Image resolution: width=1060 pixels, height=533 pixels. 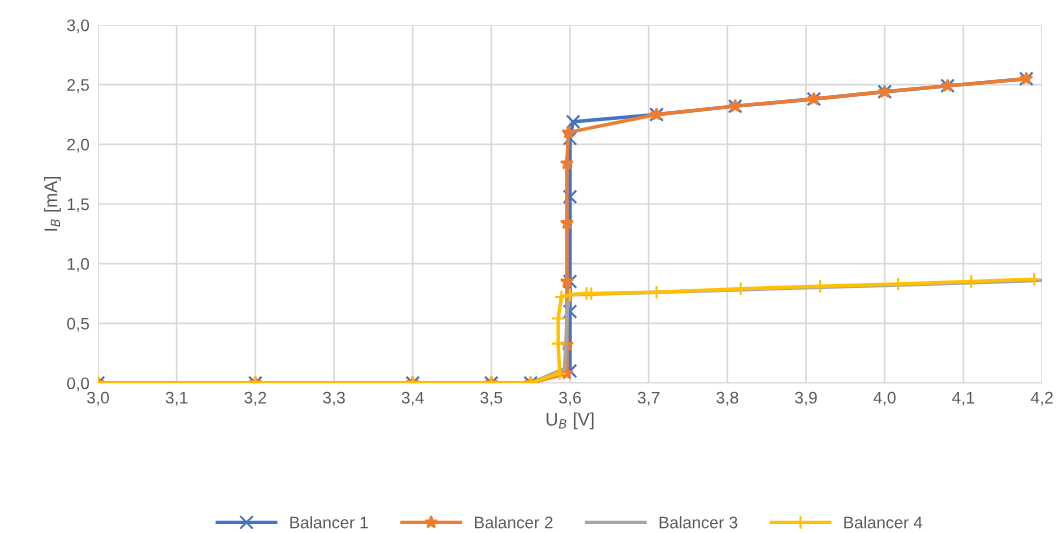 What do you see at coordinates (98, 398) in the screenshot?
I see `x-tick-label: 3,0` at bounding box center [98, 398].